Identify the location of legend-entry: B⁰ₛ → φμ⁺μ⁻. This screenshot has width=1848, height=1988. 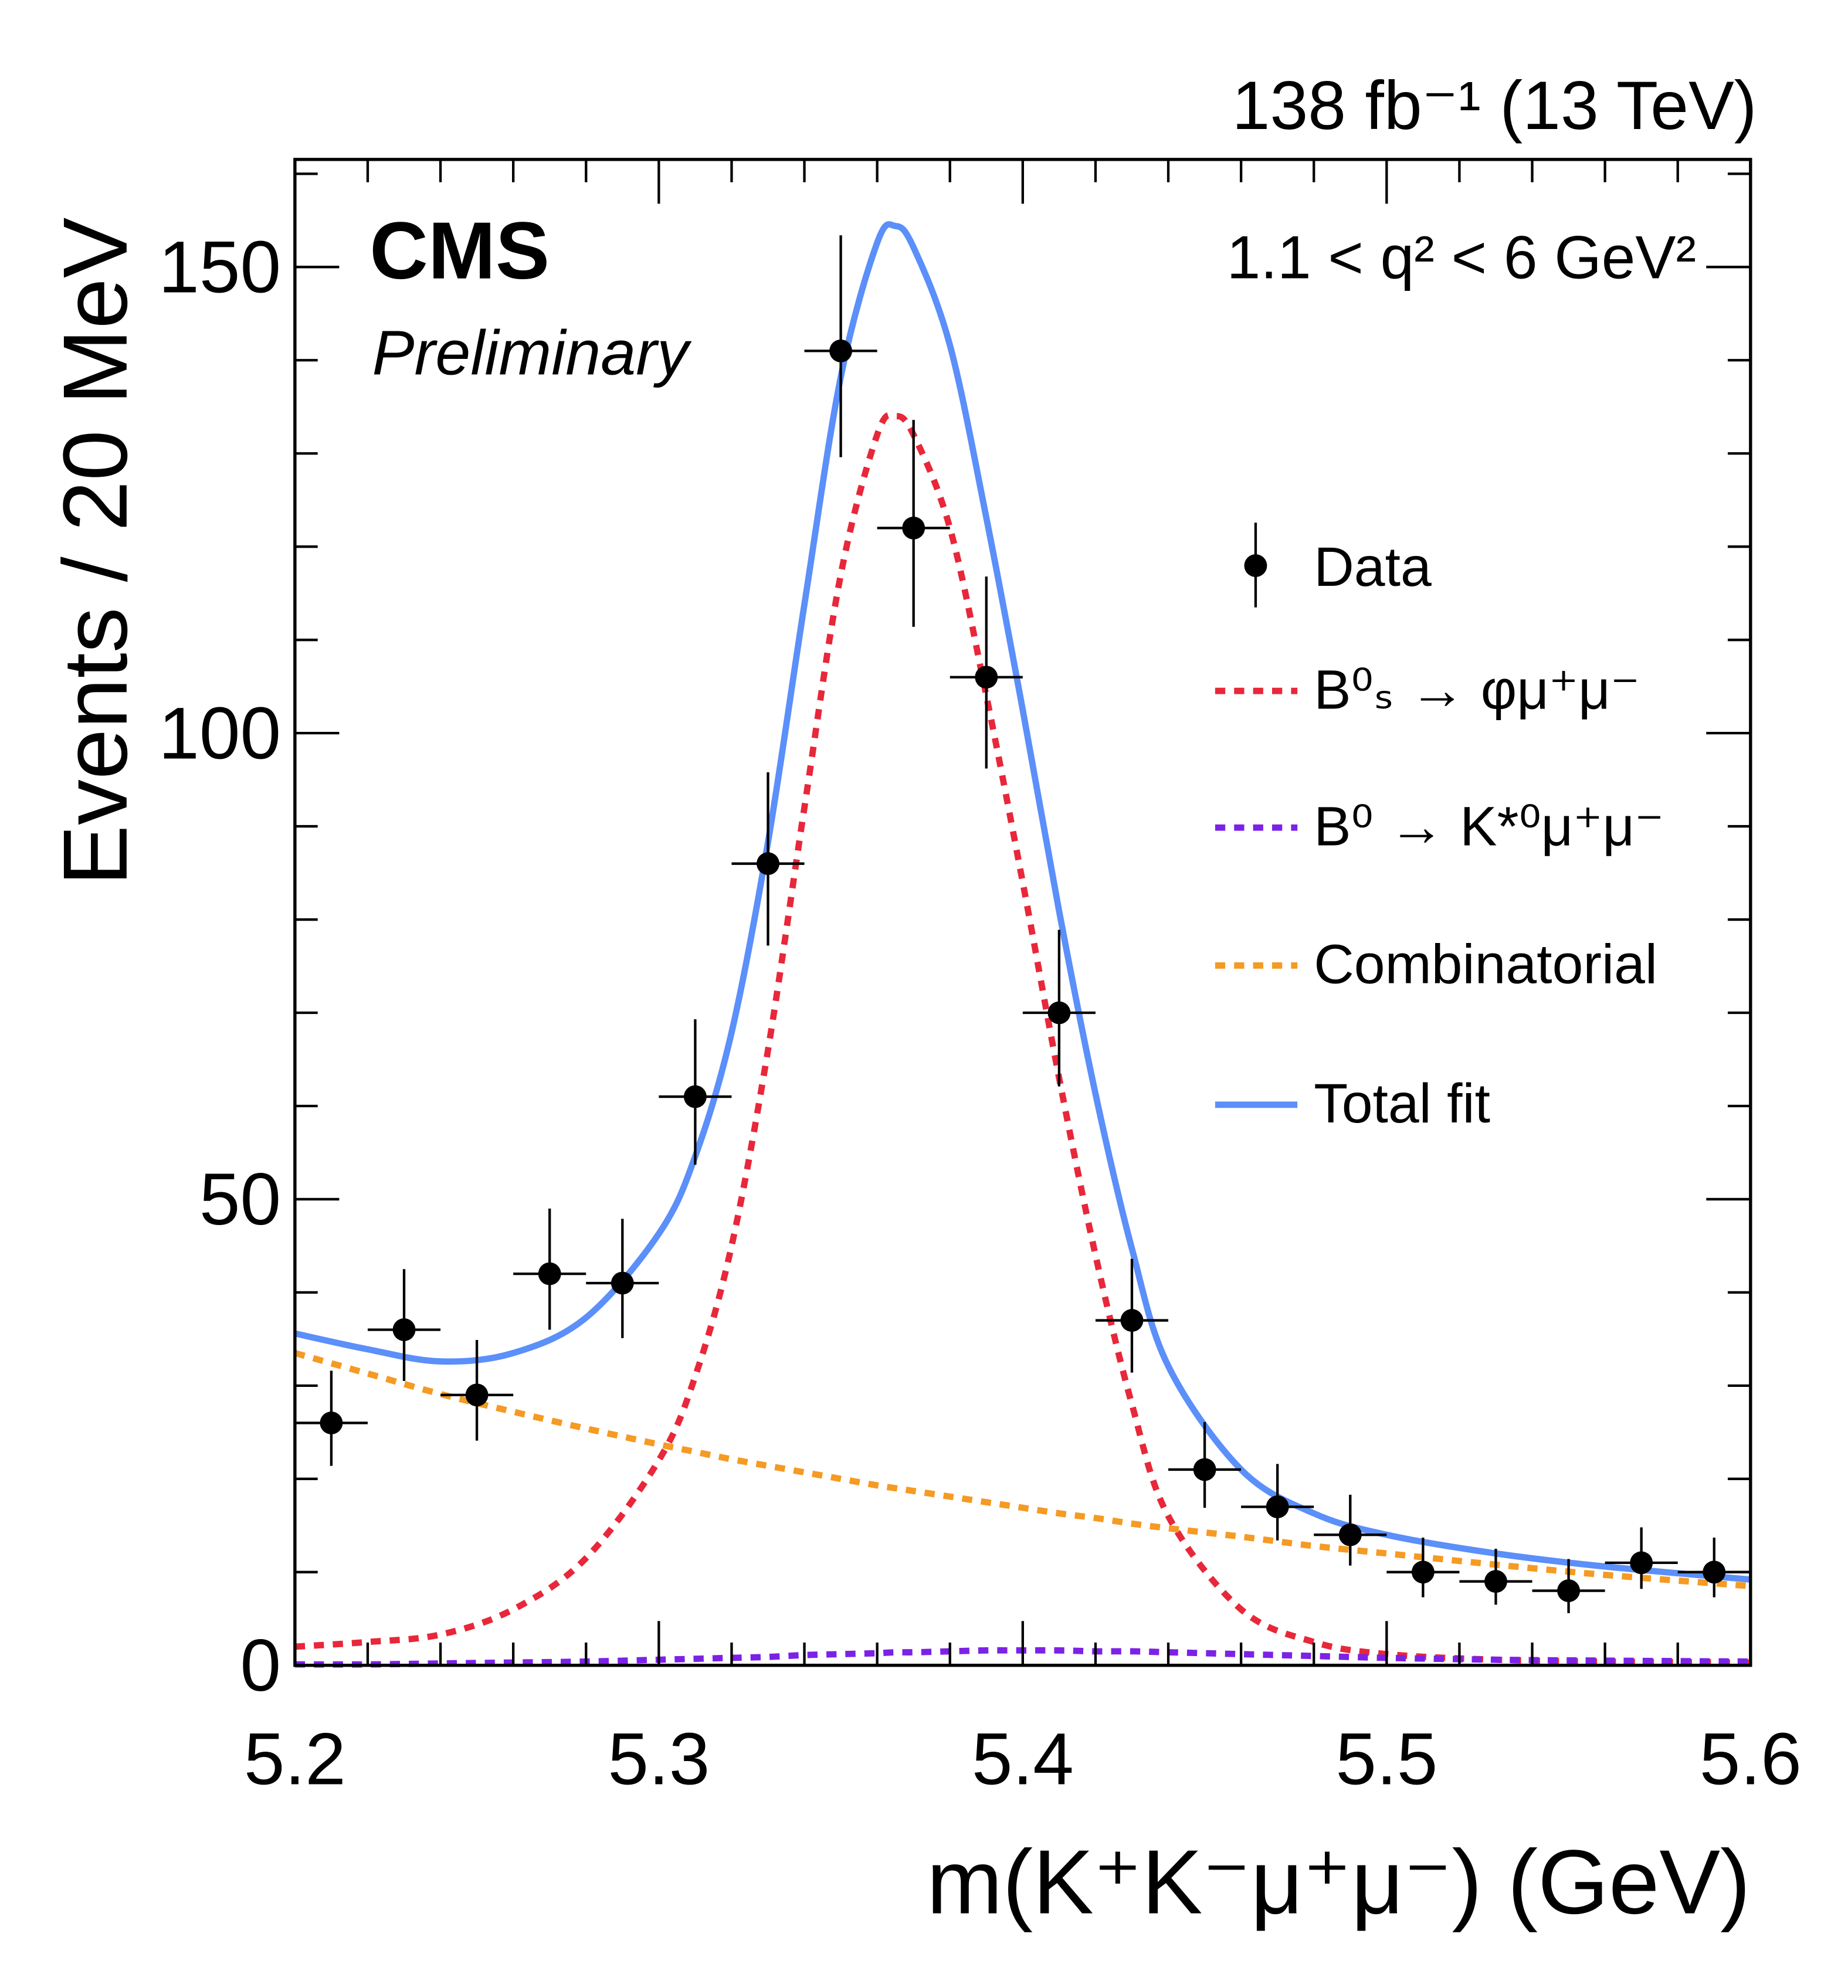
(1427, 690).